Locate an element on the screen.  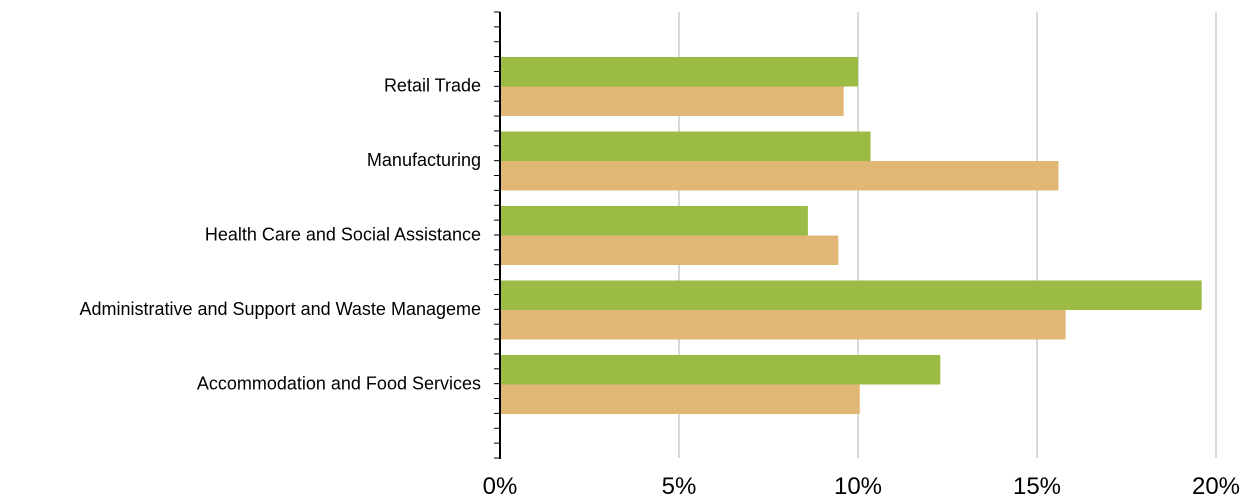
bar-s1-c2 is located at coordinates (685, 146).